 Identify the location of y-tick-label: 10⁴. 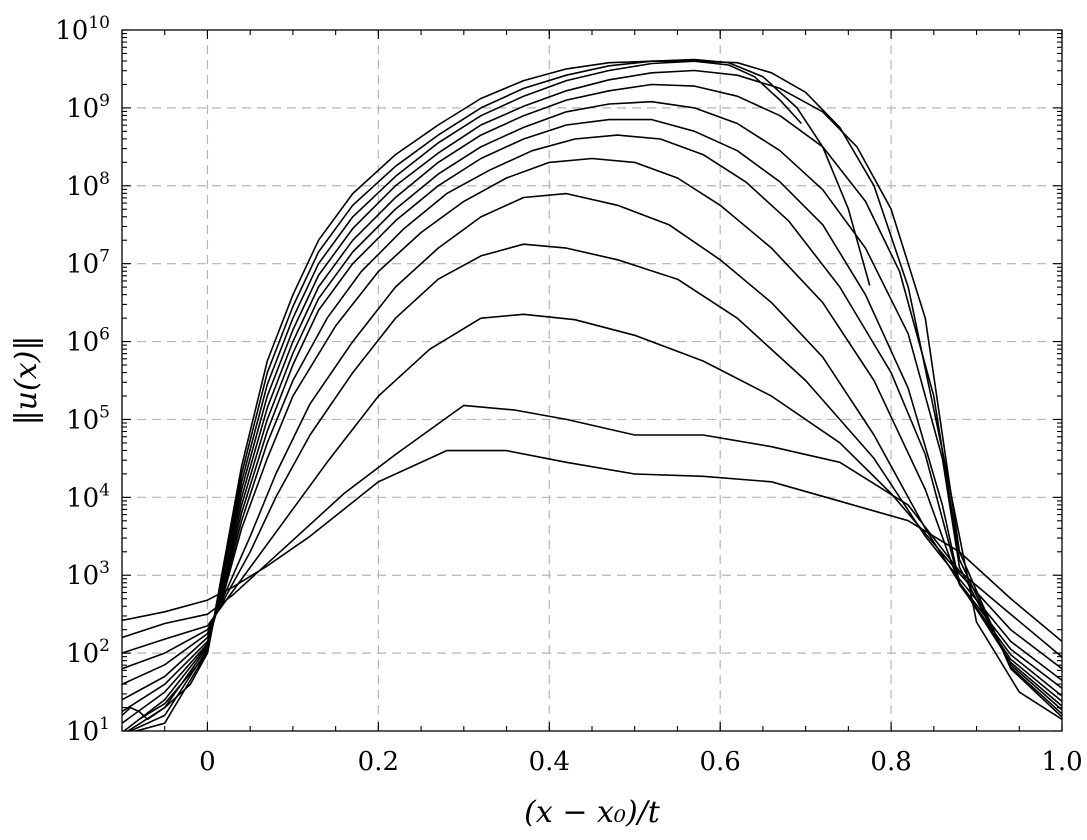
(88, 496).